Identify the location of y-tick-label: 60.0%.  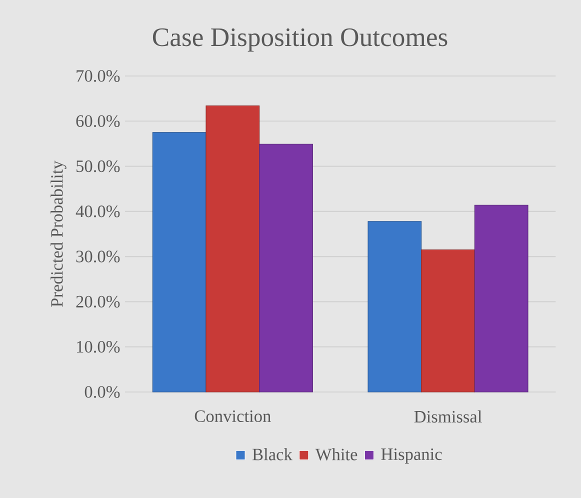
(98, 121).